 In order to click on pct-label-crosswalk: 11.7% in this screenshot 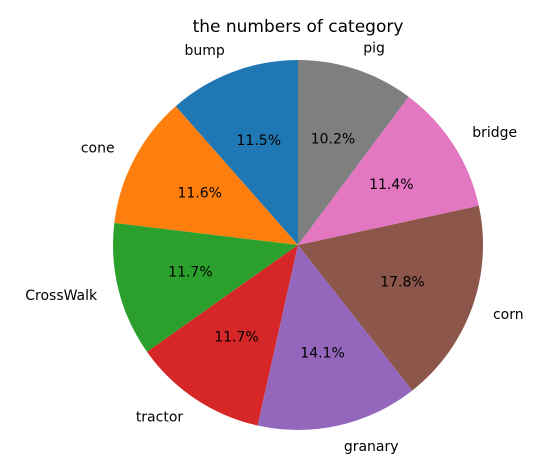, I will do `click(190, 272)`.